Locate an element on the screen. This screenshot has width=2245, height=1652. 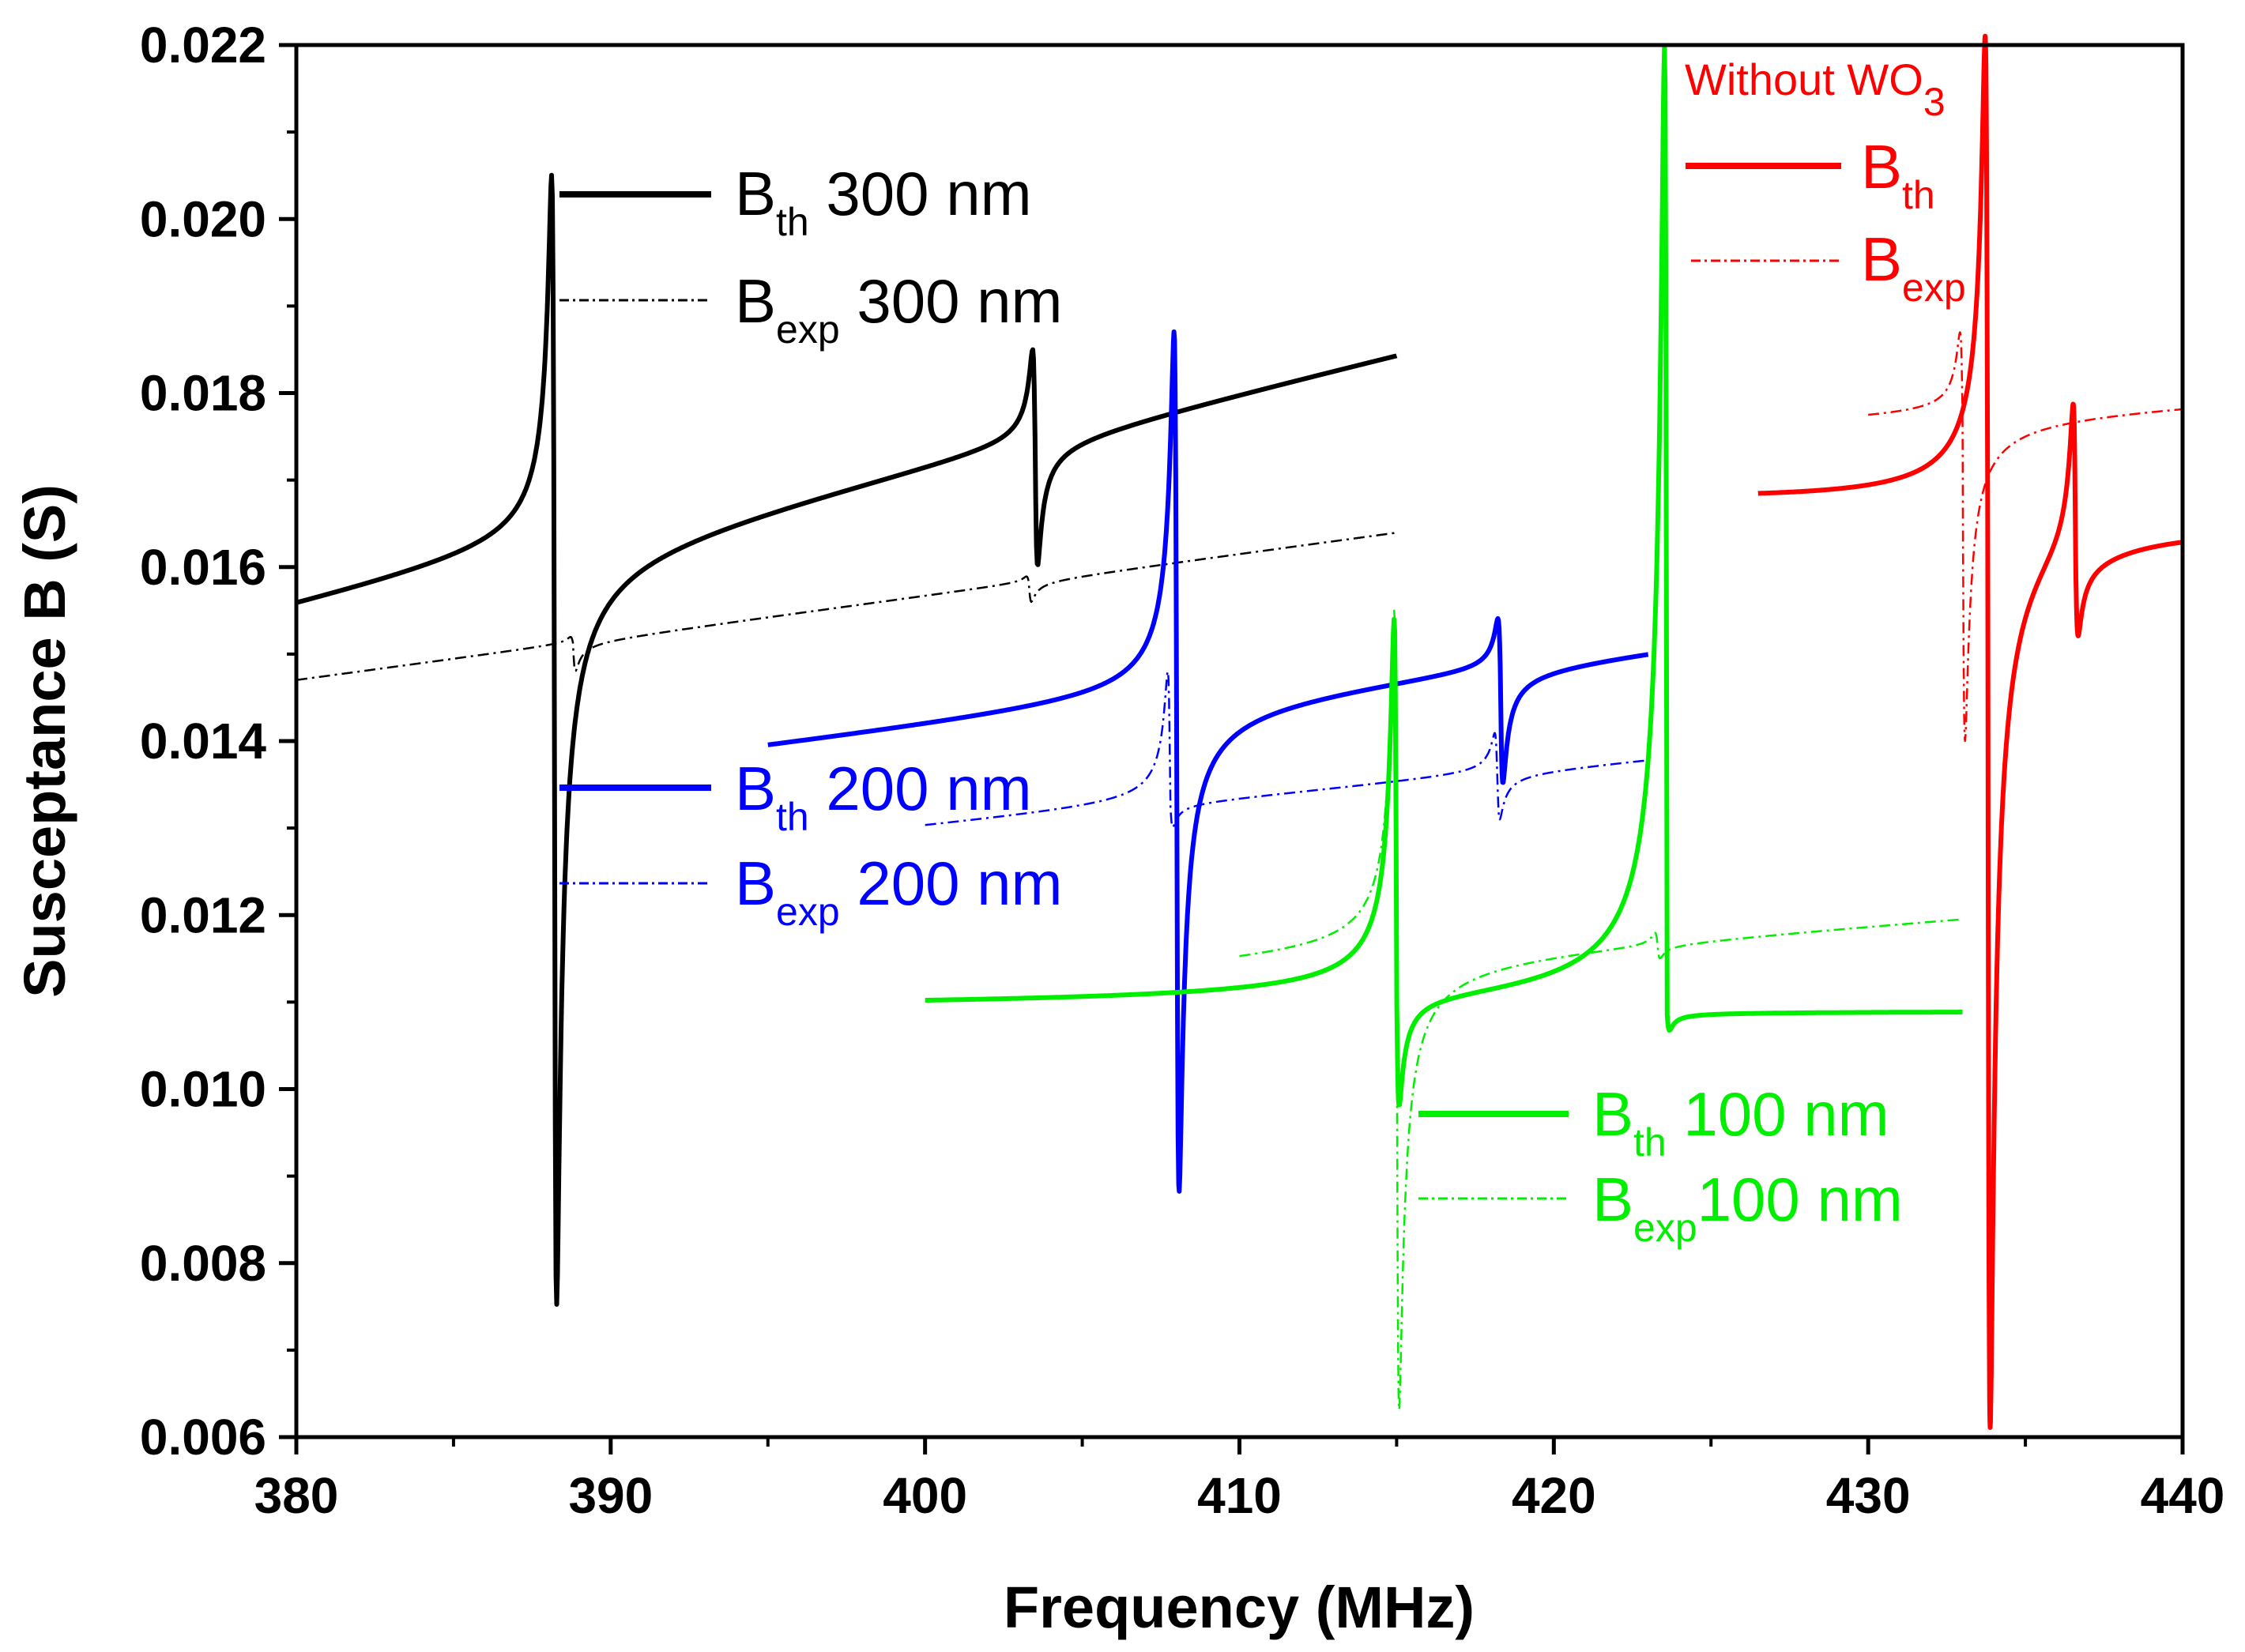
y-tick-label: 0.016 is located at coordinates (203, 567).